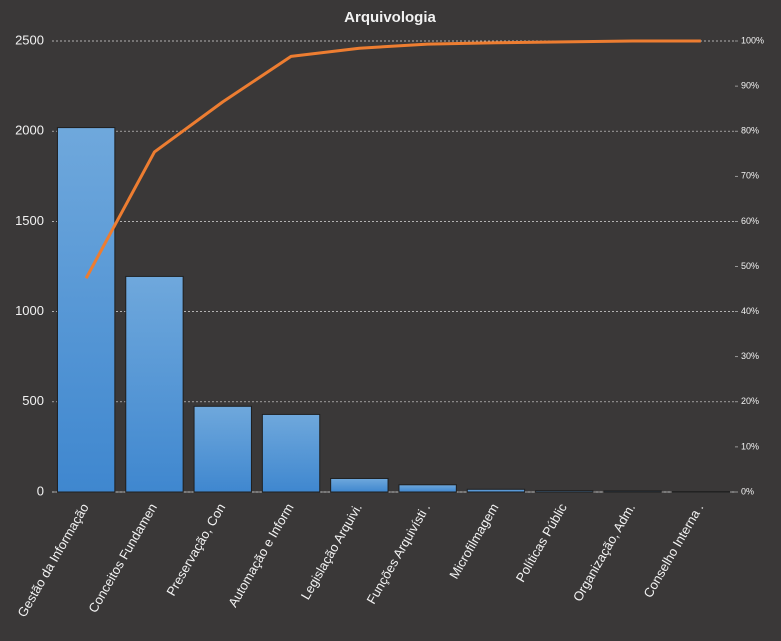 The width and height of the screenshot is (781, 641). What do you see at coordinates (750, 401) in the screenshot?
I see `y2-tick-label: 20%` at bounding box center [750, 401].